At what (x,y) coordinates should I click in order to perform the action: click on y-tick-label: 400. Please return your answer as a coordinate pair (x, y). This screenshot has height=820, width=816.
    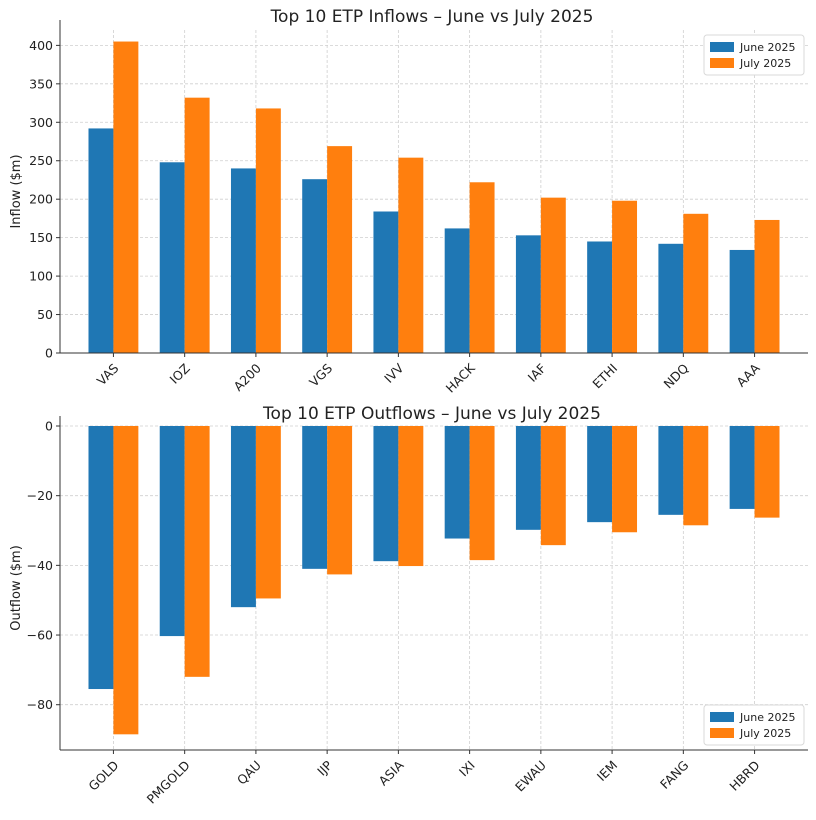
    Looking at the image, I should click on (41, 45).